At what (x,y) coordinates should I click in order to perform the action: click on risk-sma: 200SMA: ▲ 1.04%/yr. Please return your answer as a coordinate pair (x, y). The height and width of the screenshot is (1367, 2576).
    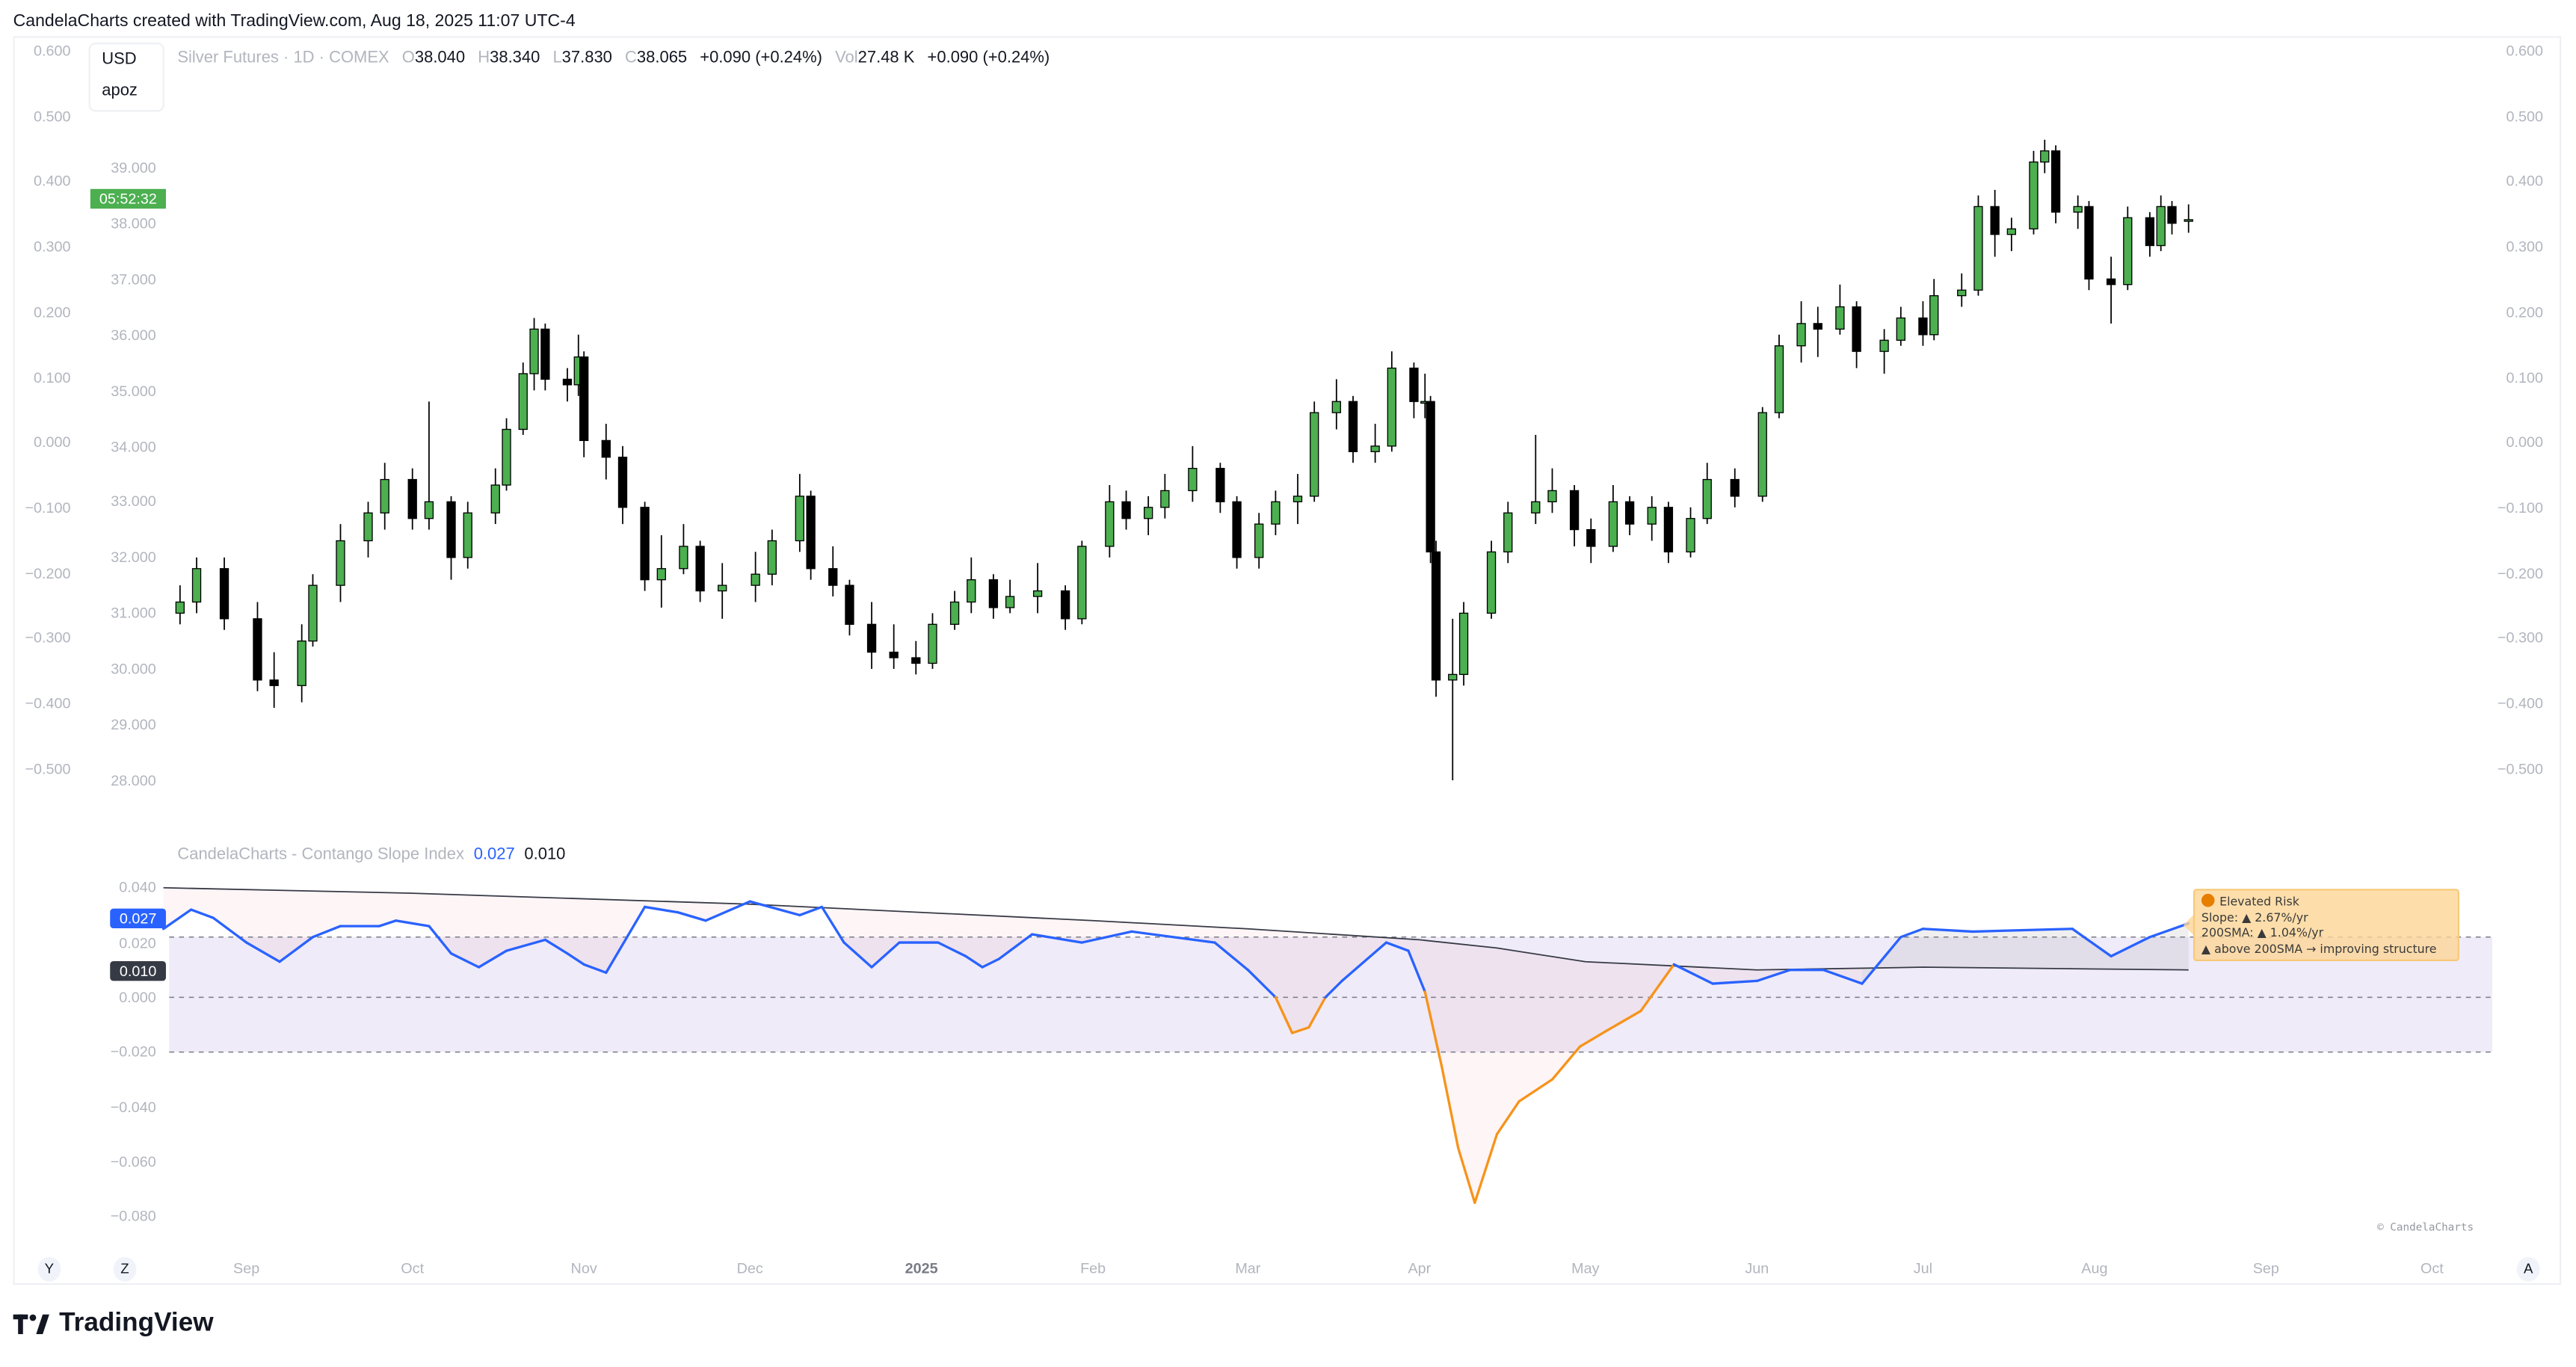
    Looking at the image, I should click on (2262, 932).